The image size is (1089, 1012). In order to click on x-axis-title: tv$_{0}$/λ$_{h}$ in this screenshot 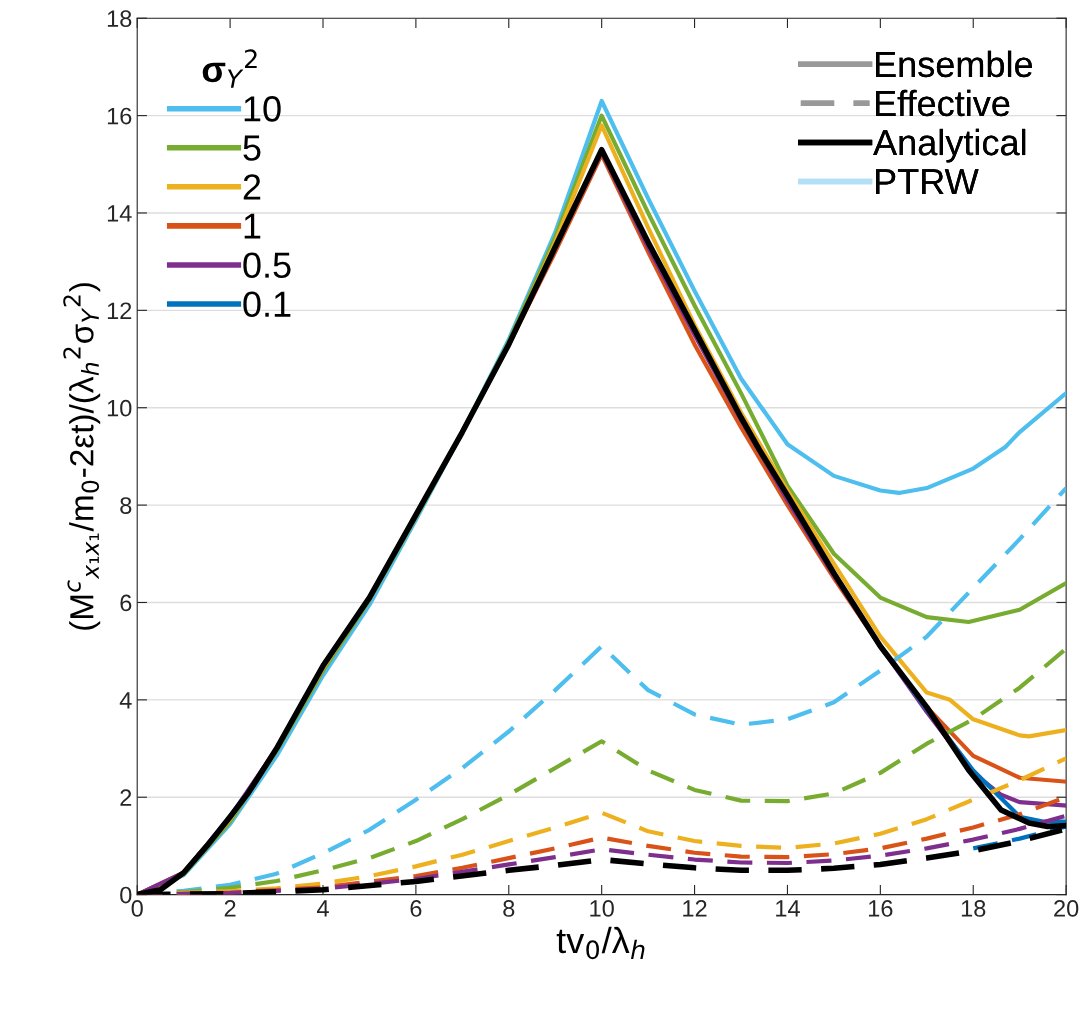, I will do `click(600, 943)`.